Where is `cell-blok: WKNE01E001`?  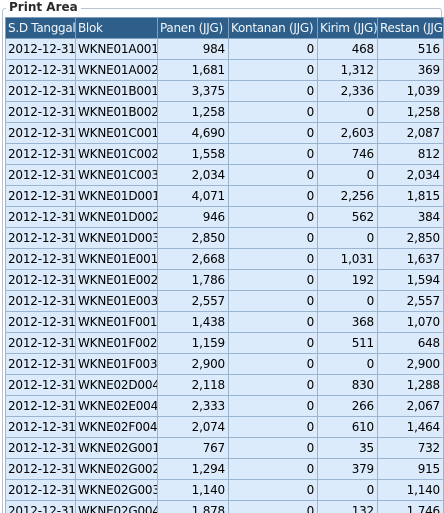
cell-blok: WKNE01E001 is located at coordinates (116, 259).